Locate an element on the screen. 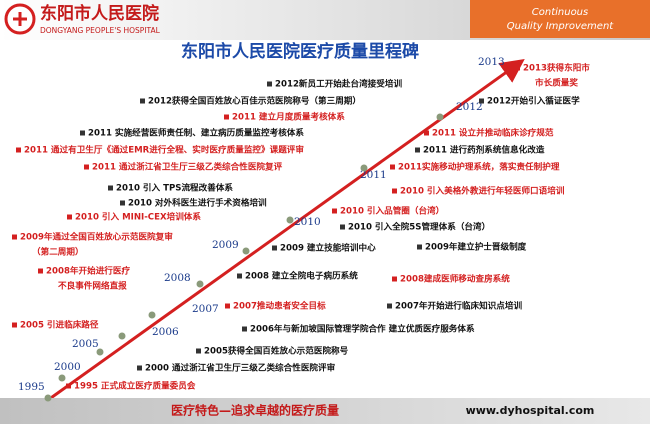 This screenshot has width=650, height=424. footer-url: www.dyhospital.com is located at coordinates (530, 410).